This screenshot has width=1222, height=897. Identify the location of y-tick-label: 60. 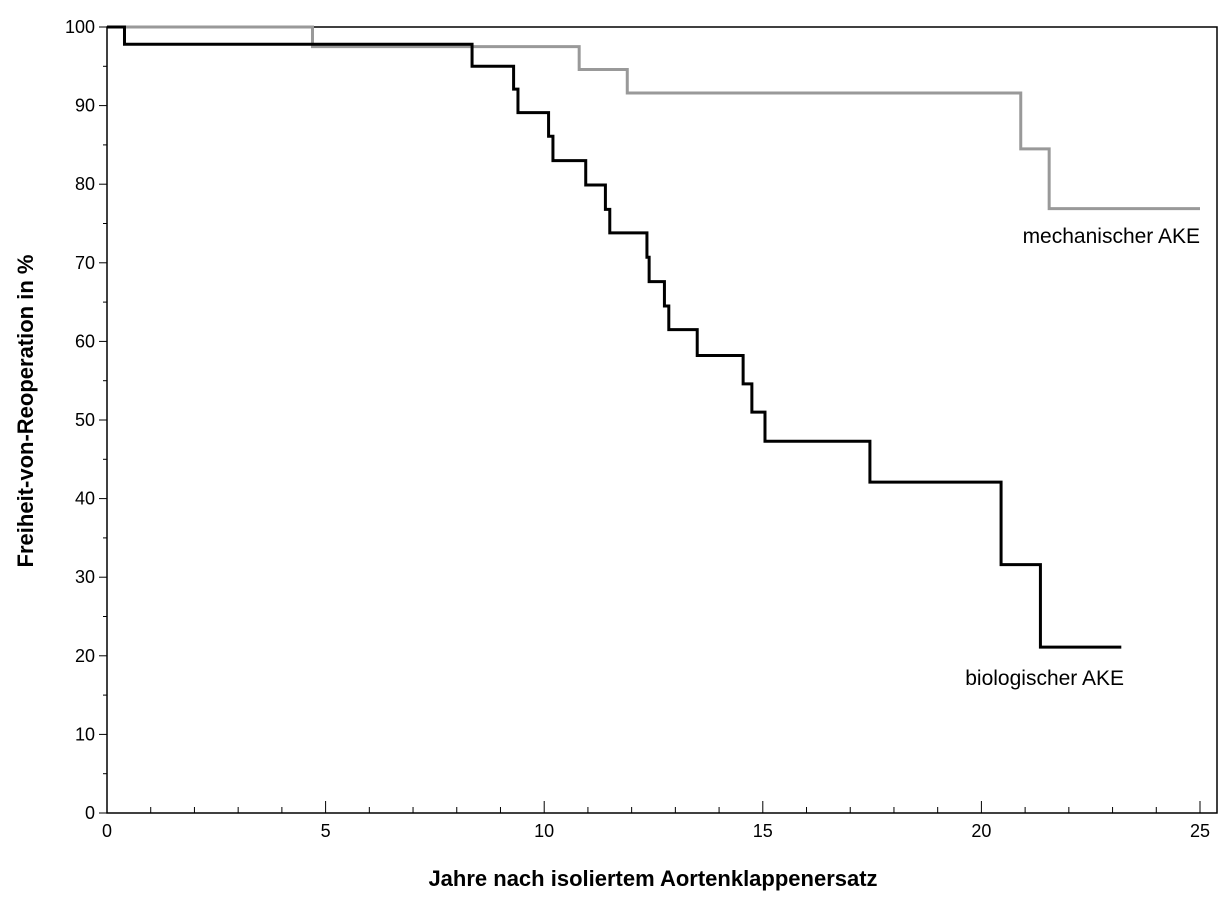
(85, 341).